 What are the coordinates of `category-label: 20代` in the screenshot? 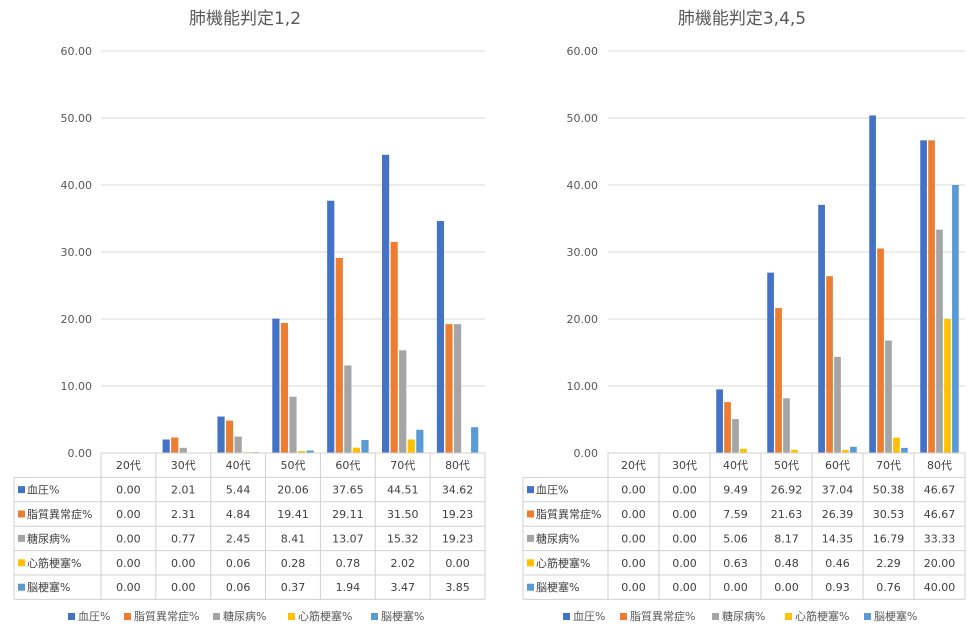 It's located at (128, 465).